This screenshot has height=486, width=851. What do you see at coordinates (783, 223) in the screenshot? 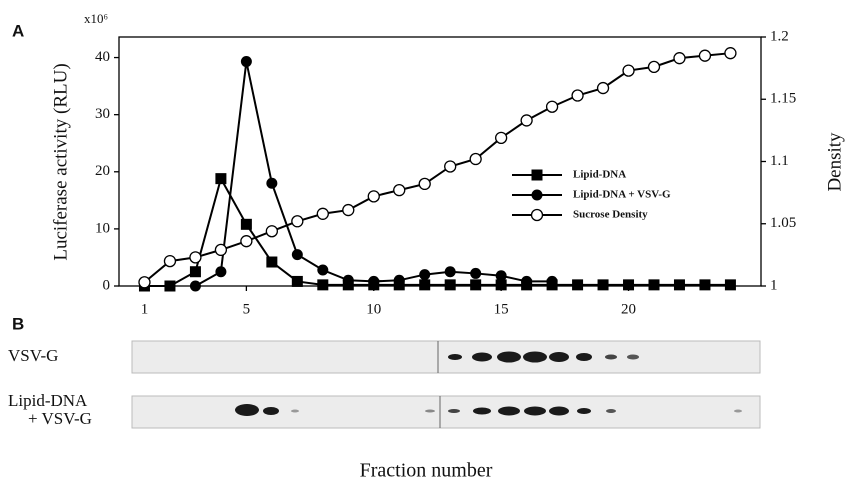
I see `y2-tick-label: 1.05` at bounding box center [783, 223].